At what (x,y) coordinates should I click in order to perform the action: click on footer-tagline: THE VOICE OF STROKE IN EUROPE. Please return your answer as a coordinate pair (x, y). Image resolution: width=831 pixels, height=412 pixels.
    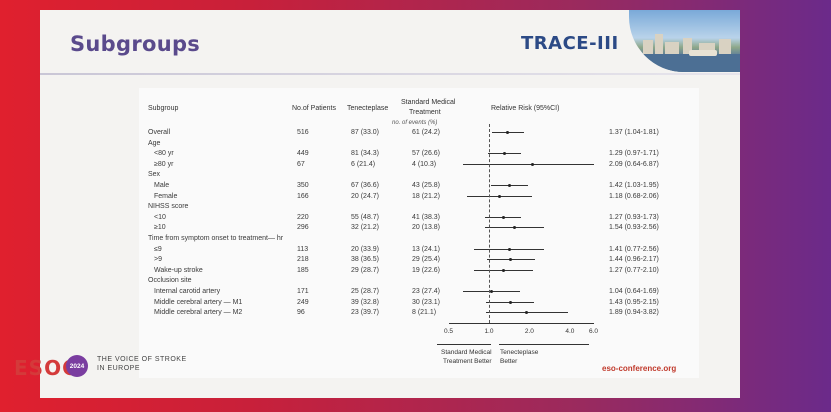
    Looking at the image, I should click on (142, 364).